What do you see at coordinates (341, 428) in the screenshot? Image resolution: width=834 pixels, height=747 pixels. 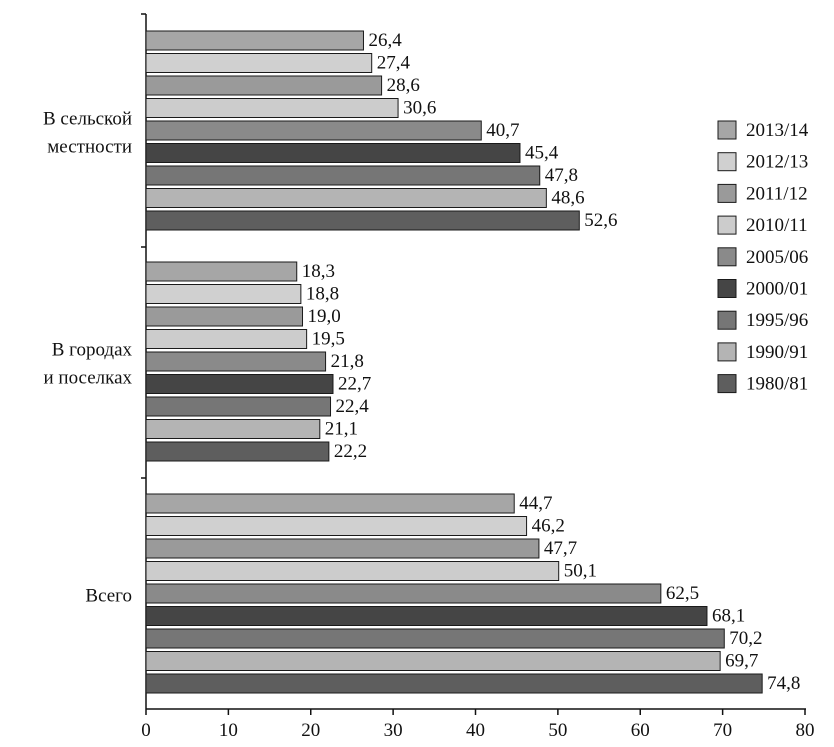 I see `data-label: 21,1` at bounding box center [341, 428].